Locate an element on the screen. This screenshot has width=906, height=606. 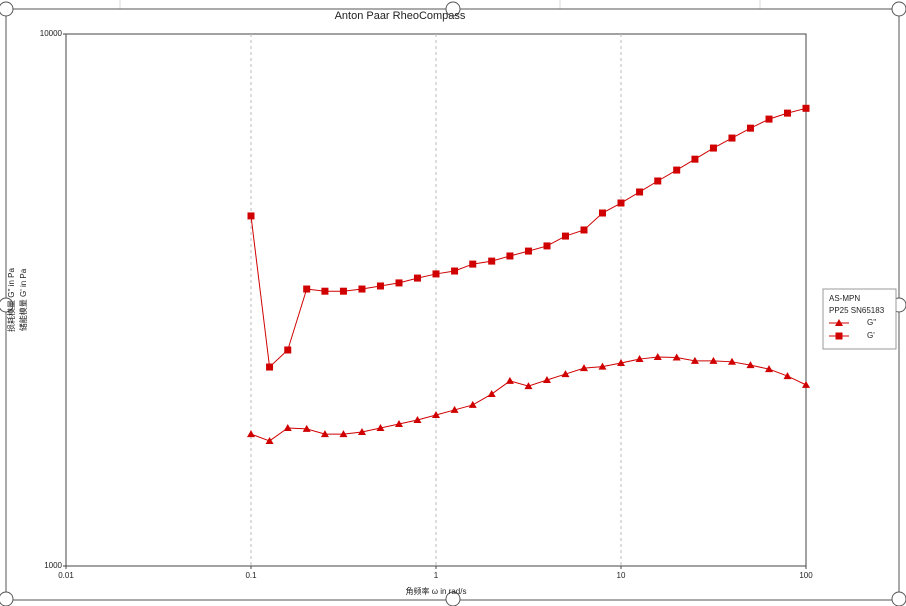
legend-title: AS-MPN is located at coordinates (844, 298).